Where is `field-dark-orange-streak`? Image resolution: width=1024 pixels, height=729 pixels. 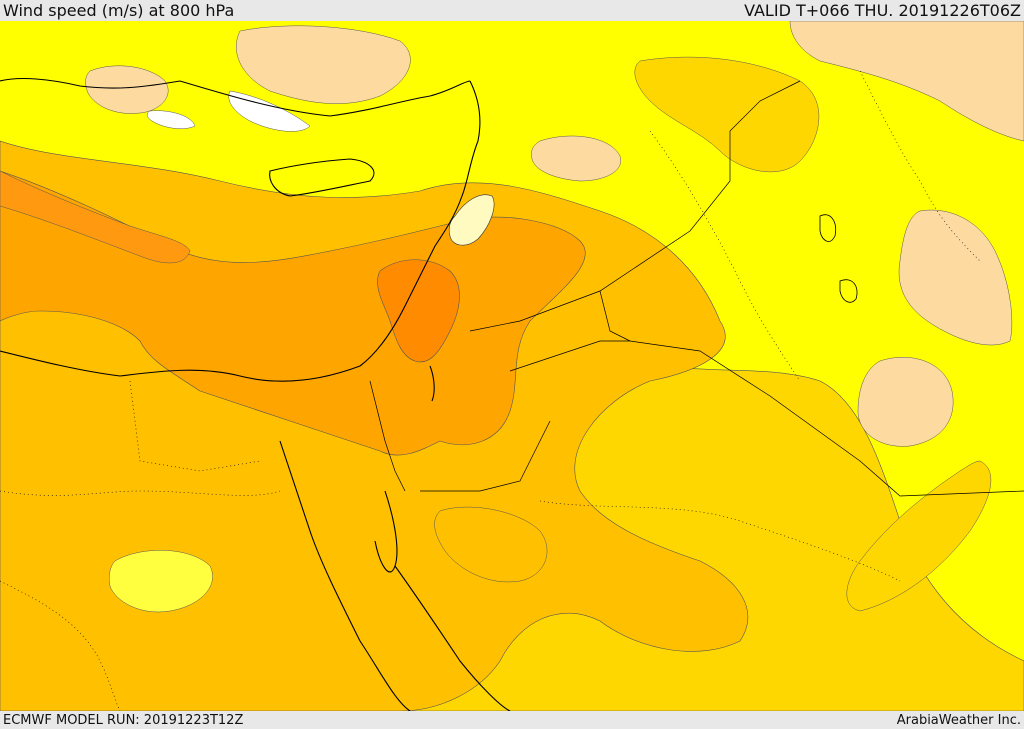
field-dark-orange-streak is located at coordinates (95, 217).